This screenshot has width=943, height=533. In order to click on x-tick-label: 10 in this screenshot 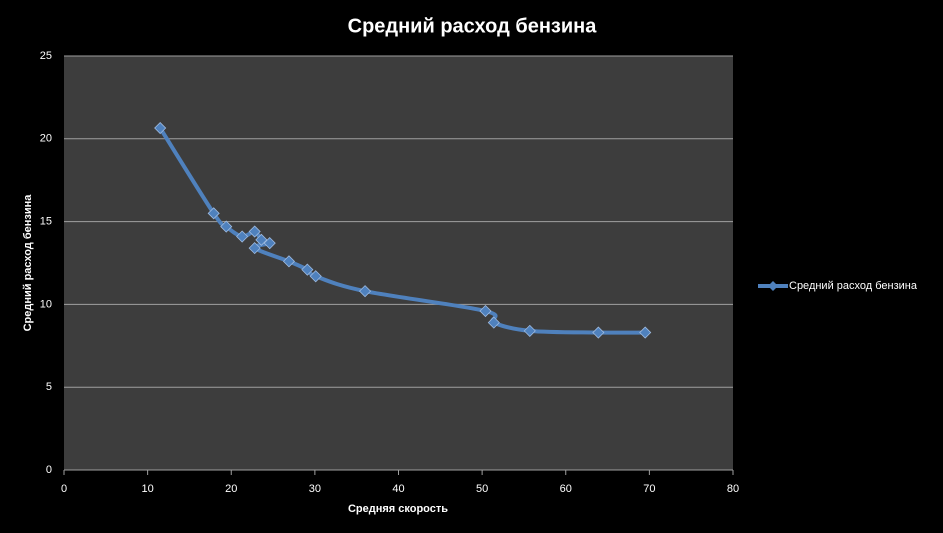, I will do `click(148, 489)`.